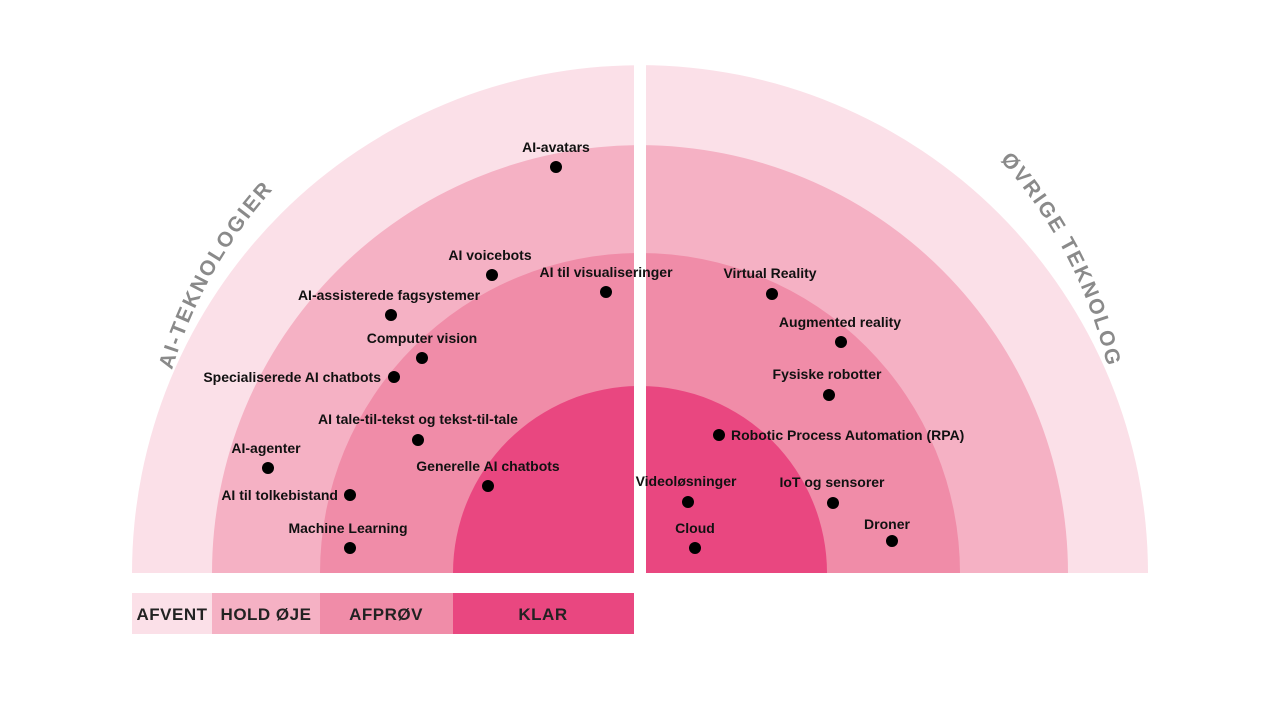 This screenshot has height=720, width=1280. What do you see at coordinates (695, 528) in the screenshot?
I see `item-label: Cloud` at bounding box center [695, 528].